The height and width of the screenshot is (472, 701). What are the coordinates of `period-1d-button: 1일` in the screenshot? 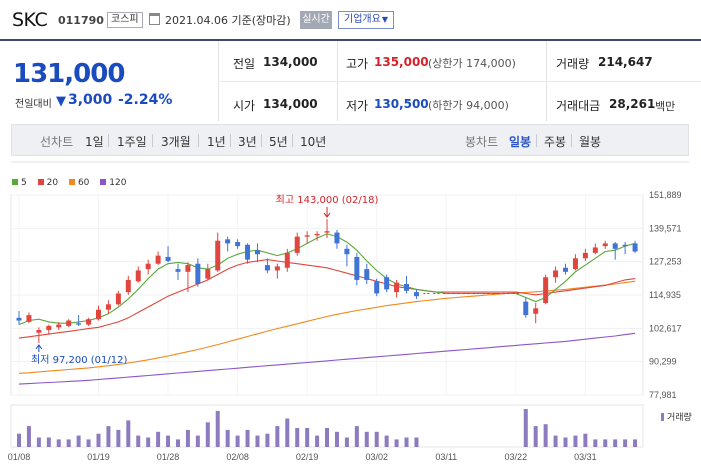 It's located at (94, 142).